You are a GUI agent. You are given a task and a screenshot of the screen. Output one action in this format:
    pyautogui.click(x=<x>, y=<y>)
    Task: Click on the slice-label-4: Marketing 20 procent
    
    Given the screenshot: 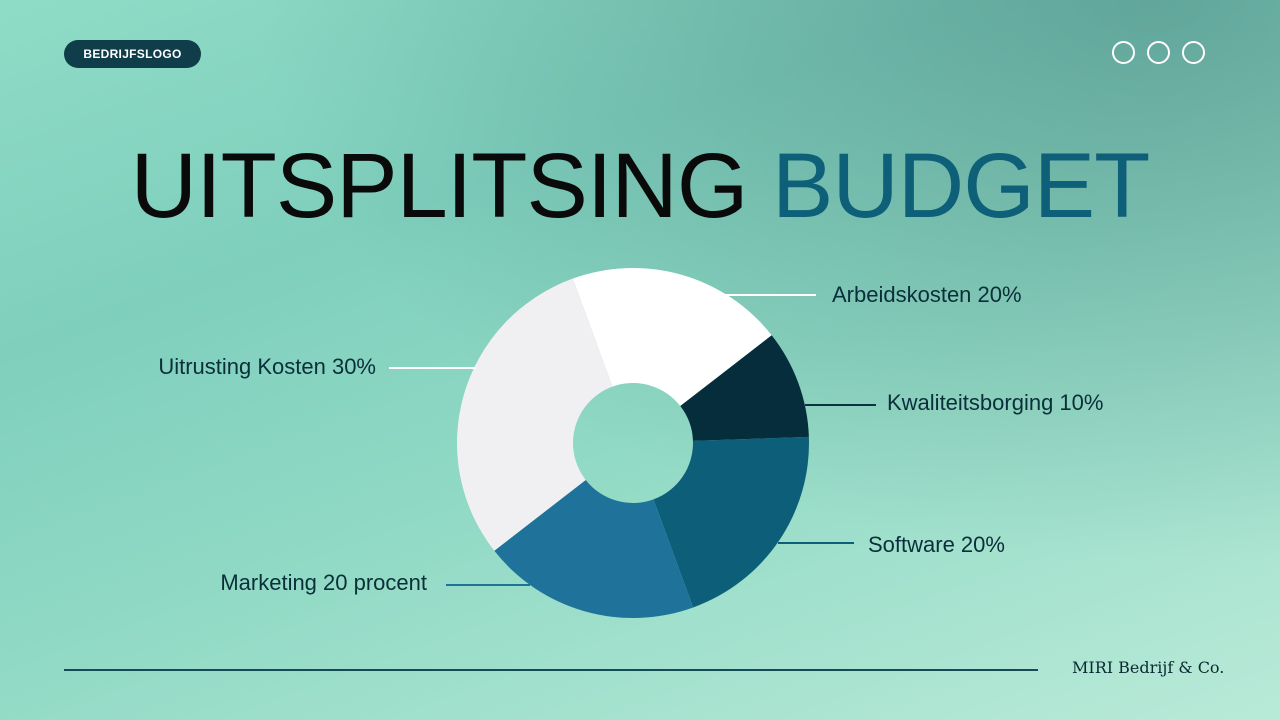 What is the action you would take?
    pyautogui.click(x=323, y=582)
    